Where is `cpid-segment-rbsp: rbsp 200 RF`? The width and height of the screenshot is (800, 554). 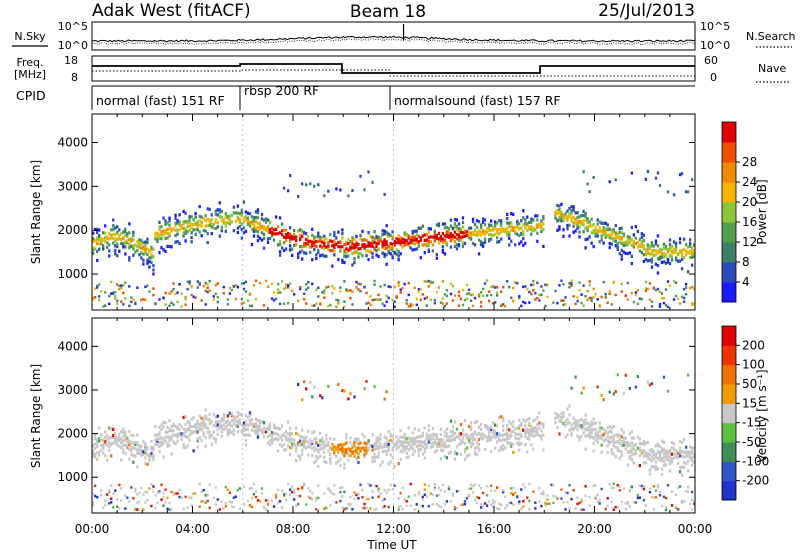 cpid-segment-rbsp: rbsp 200 RF is located at coordinates (281, 90).